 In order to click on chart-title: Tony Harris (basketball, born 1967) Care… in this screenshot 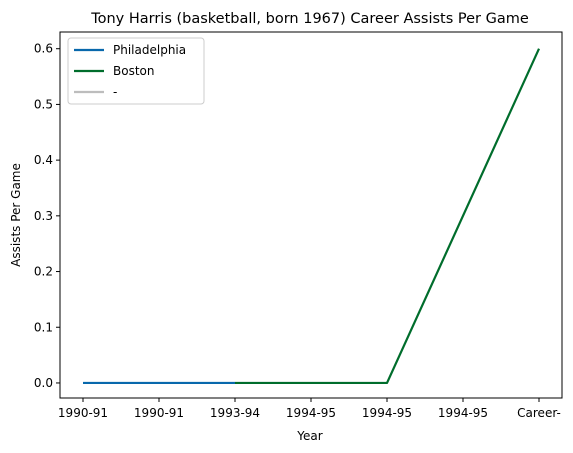, I will do `click(309, 19)`.